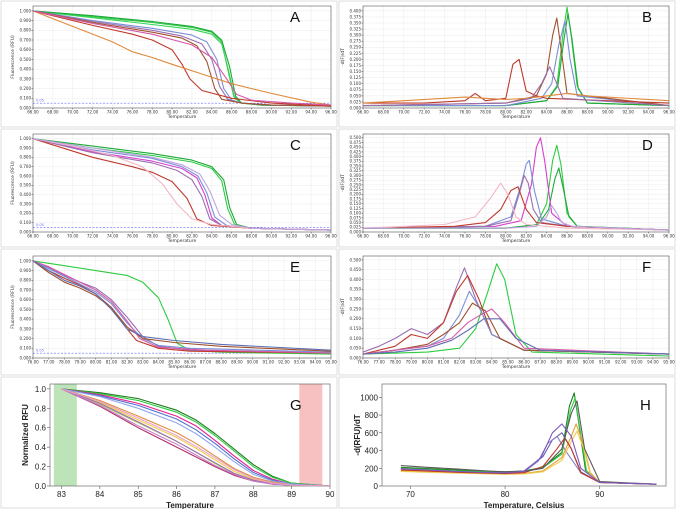 Image resolution: width=676 pixels, height=509 pixels. What do you see at coordinates (138, 494) in the screenshot?
I see `x-tick-label: 85` at bounding box center [138, 494].